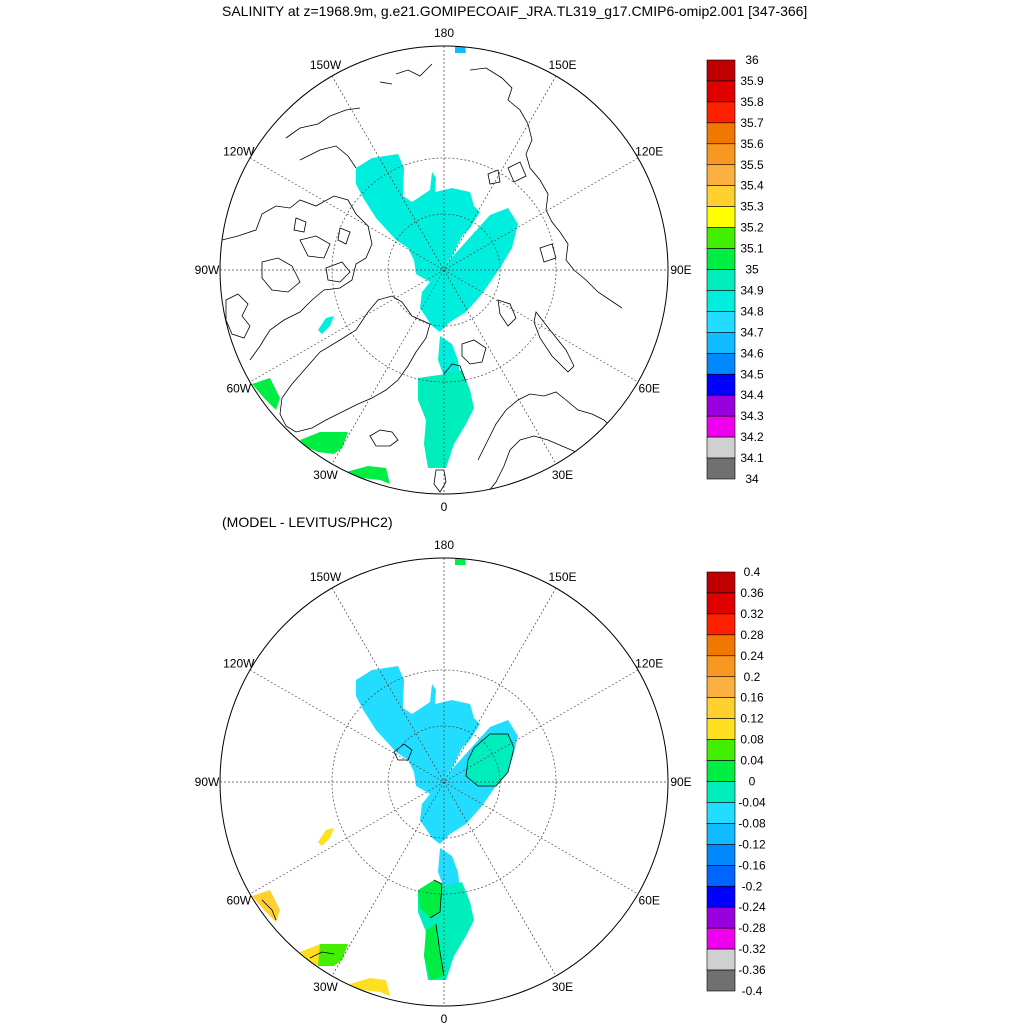 The height and width of the screenshot is (1024, 1024). I want to click on coast-siberia, so click(546, 188).